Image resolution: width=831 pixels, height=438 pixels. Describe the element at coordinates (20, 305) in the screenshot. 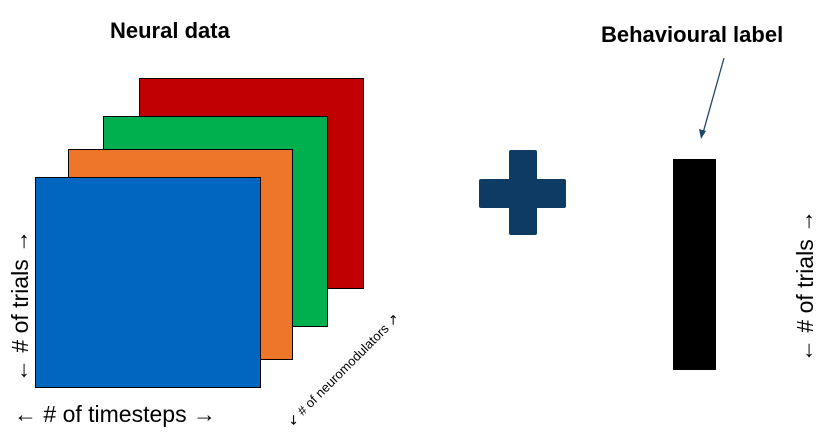

I see `trials-axis-label-left: ← # of trials →` at that location.